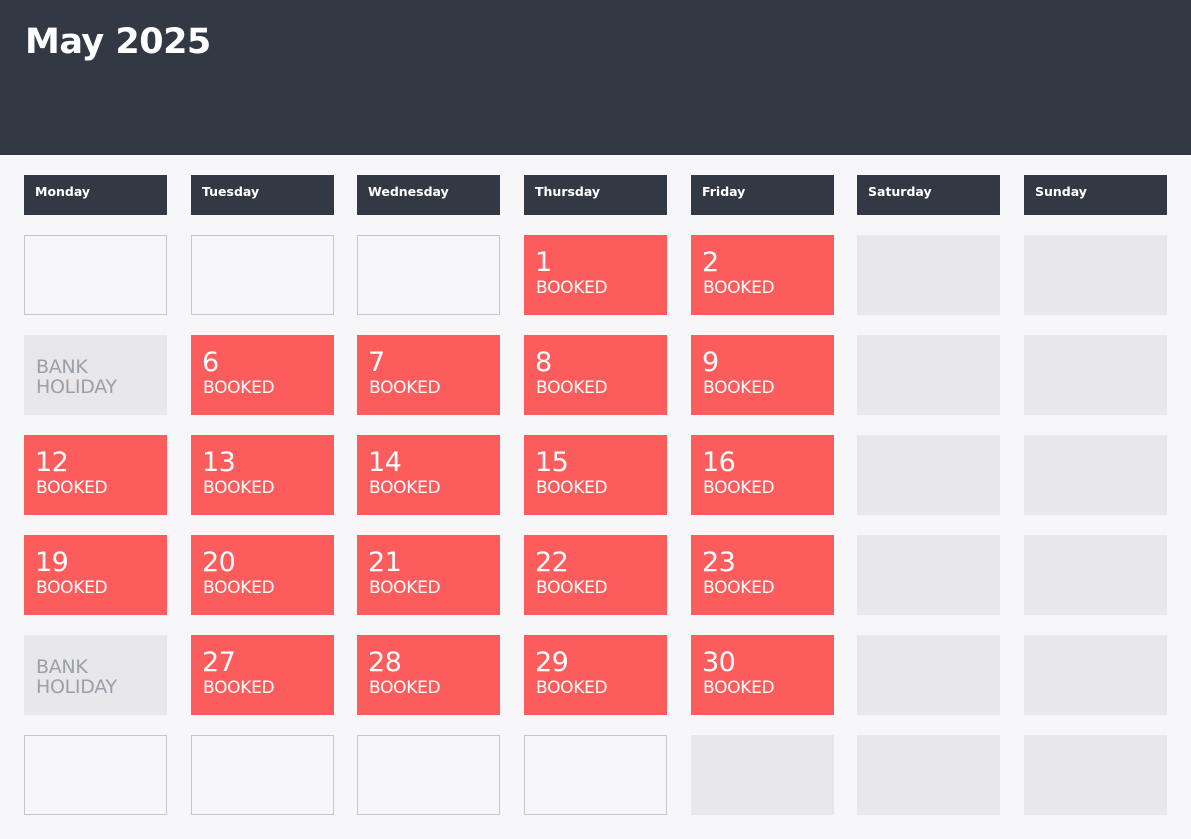 The image size is (1191, 839). What do you see at coordinates (719, 562) in the screenshot?
I see `day-number: 23` at bounding box center [719, 562].